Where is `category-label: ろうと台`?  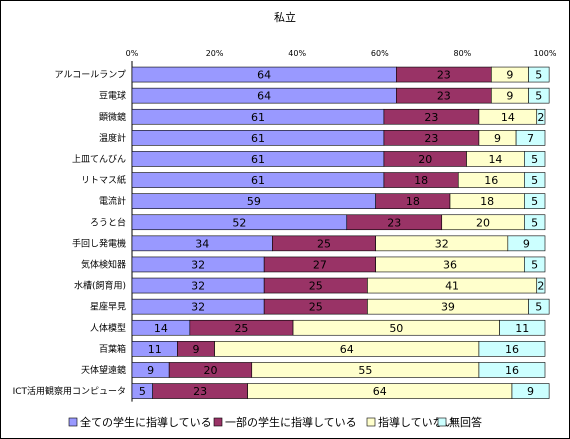
category-label: ろうと台 is located at coordinates (108, 222).